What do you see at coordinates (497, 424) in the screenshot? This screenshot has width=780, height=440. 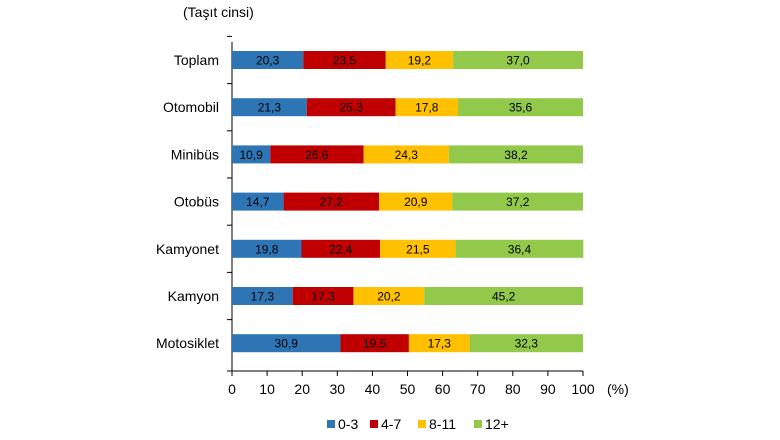 I see `legend-label: 12+` at bounding box center [497, 424].